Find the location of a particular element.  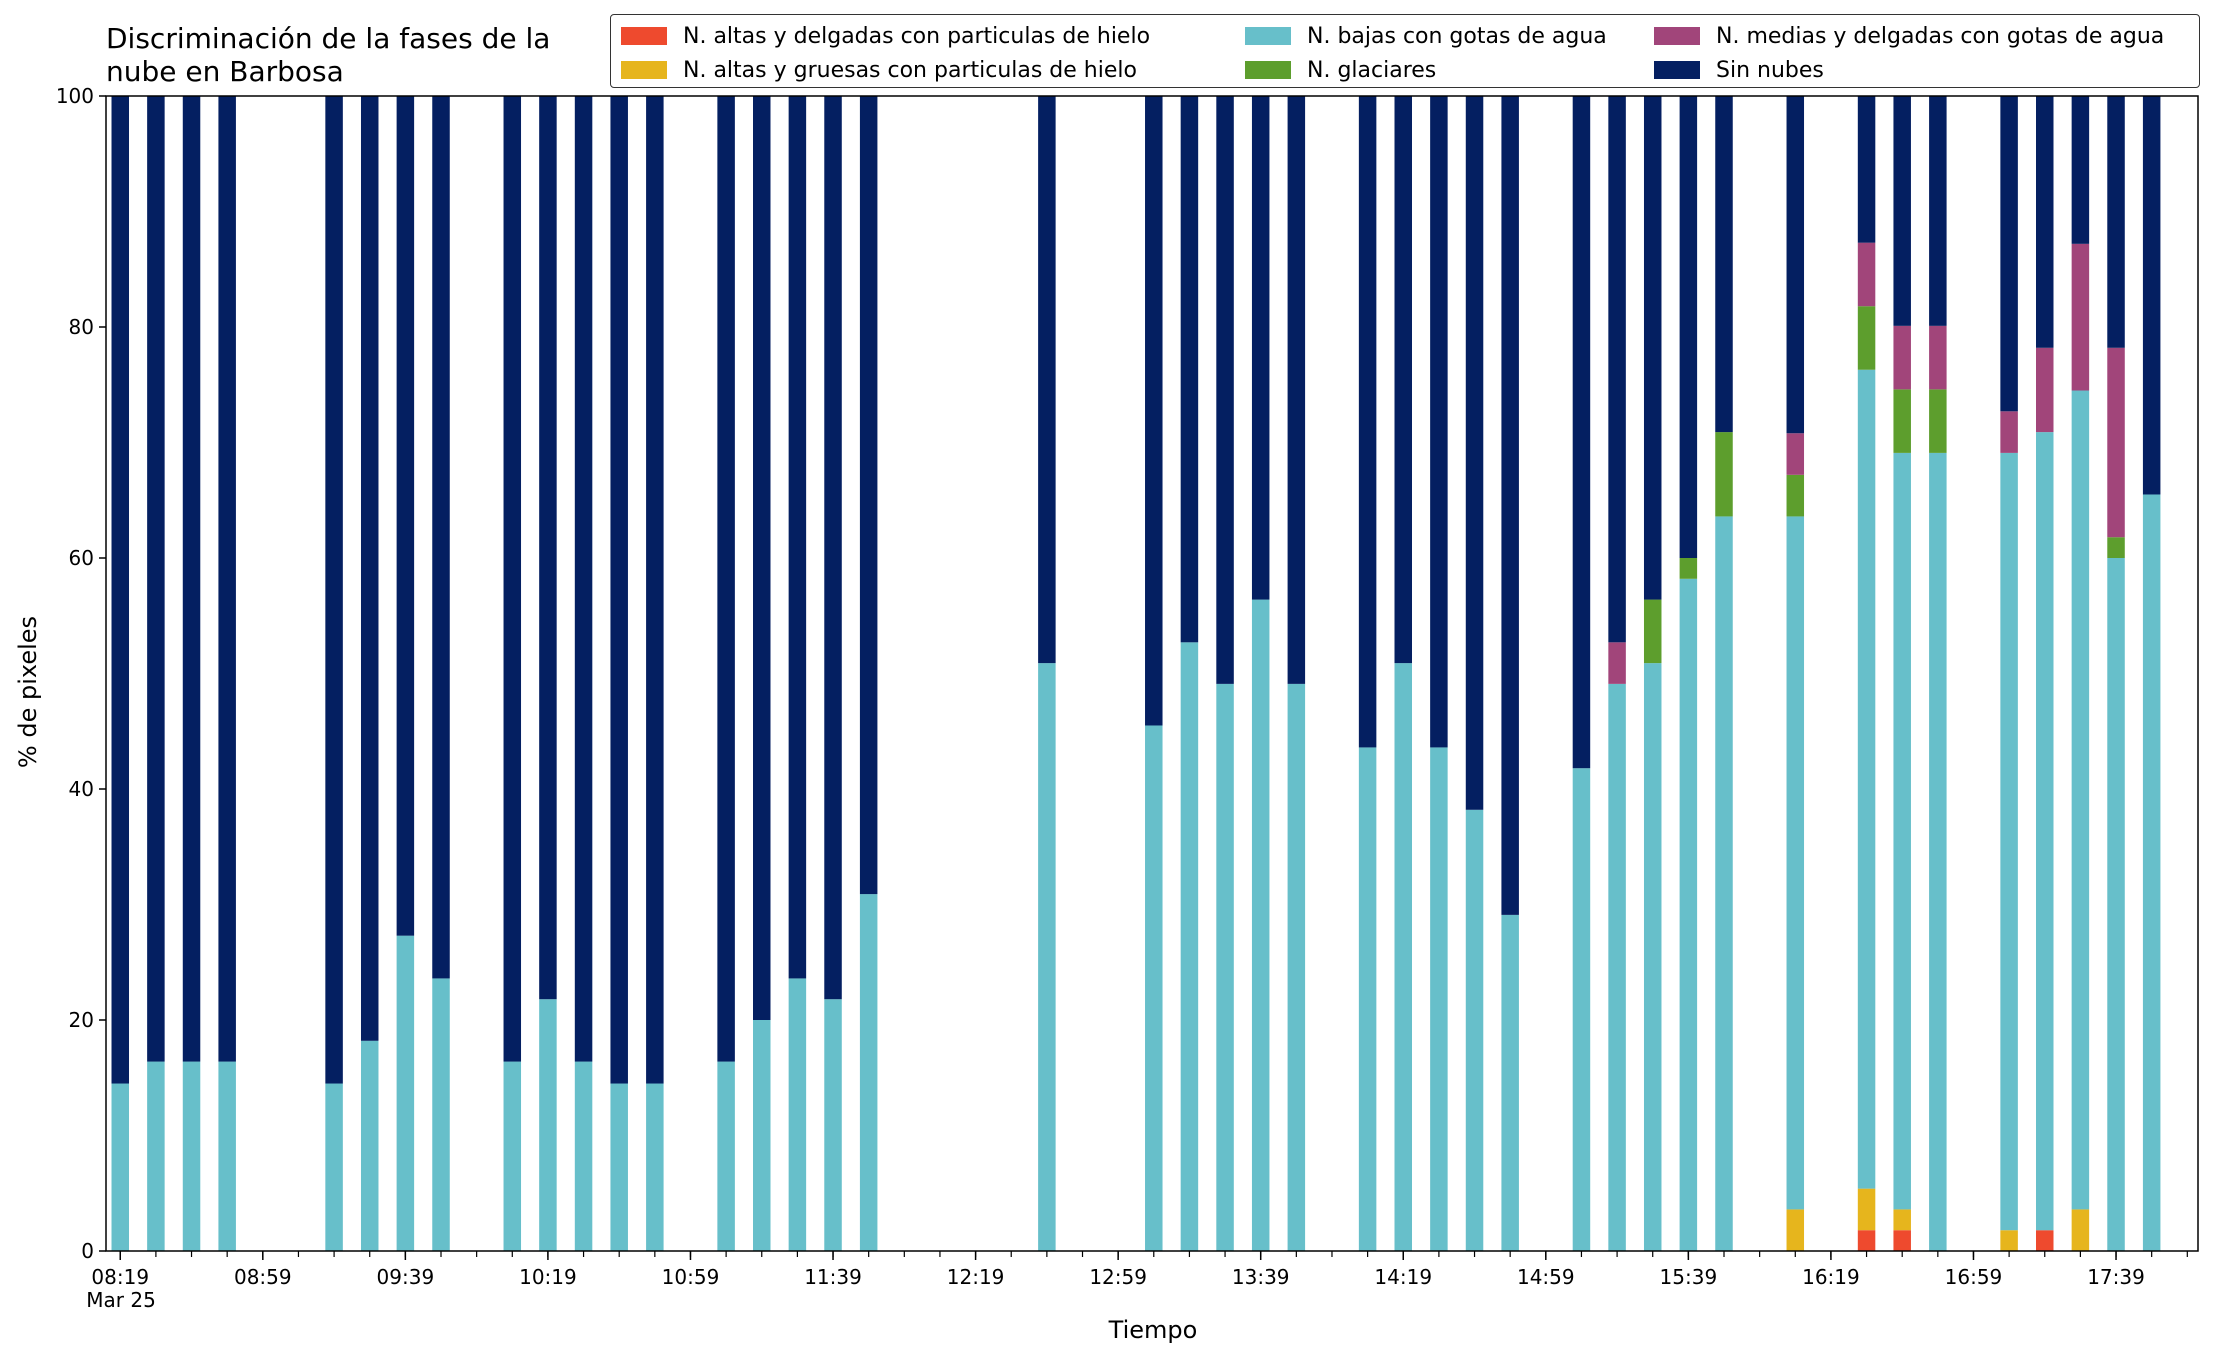

legend-label-sin-nubes: Sin nubes is located at coordinates (1770, 70).